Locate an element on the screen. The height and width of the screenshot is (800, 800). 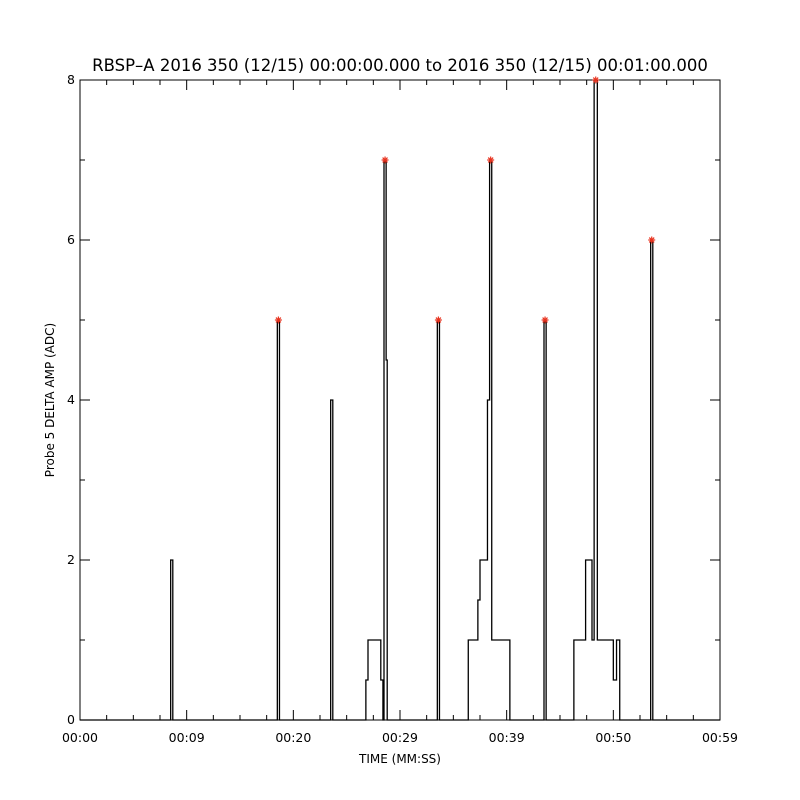
y-tick-label: 8 is located at coordinates (71, 79).